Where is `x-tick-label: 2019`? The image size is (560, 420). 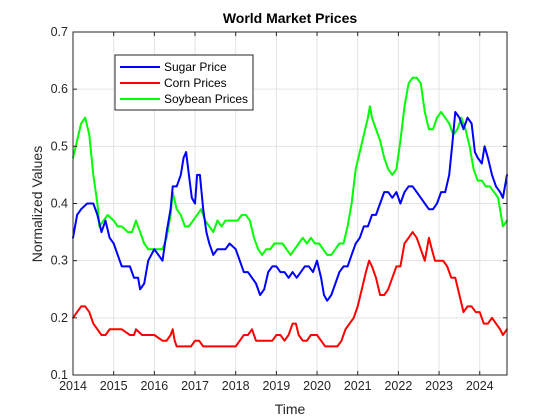 x-tick-label: 2019 is located at coordinates (276, 386).